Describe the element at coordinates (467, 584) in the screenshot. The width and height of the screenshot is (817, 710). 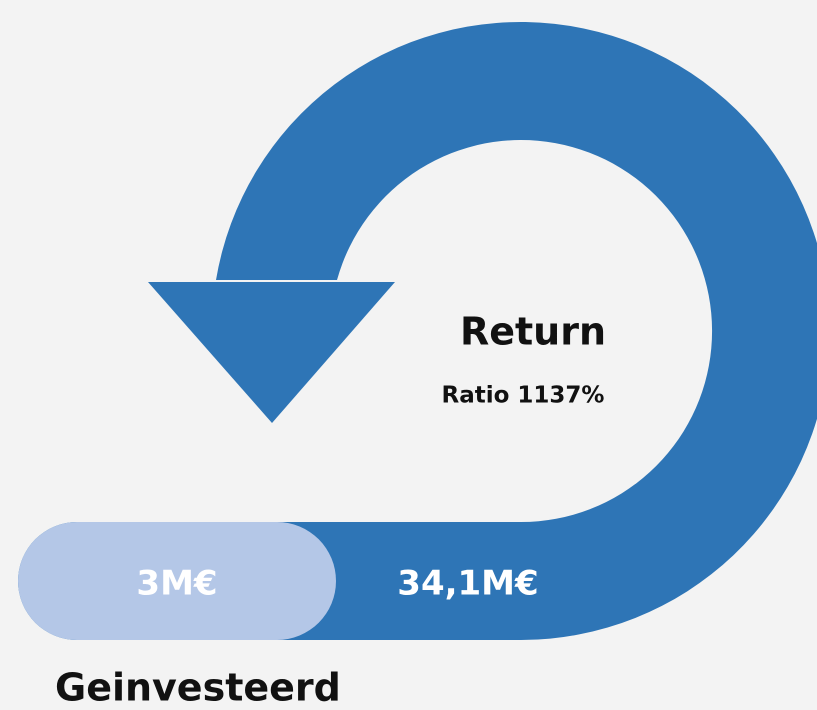
I see `return-amount: 34,1M€` at that location.